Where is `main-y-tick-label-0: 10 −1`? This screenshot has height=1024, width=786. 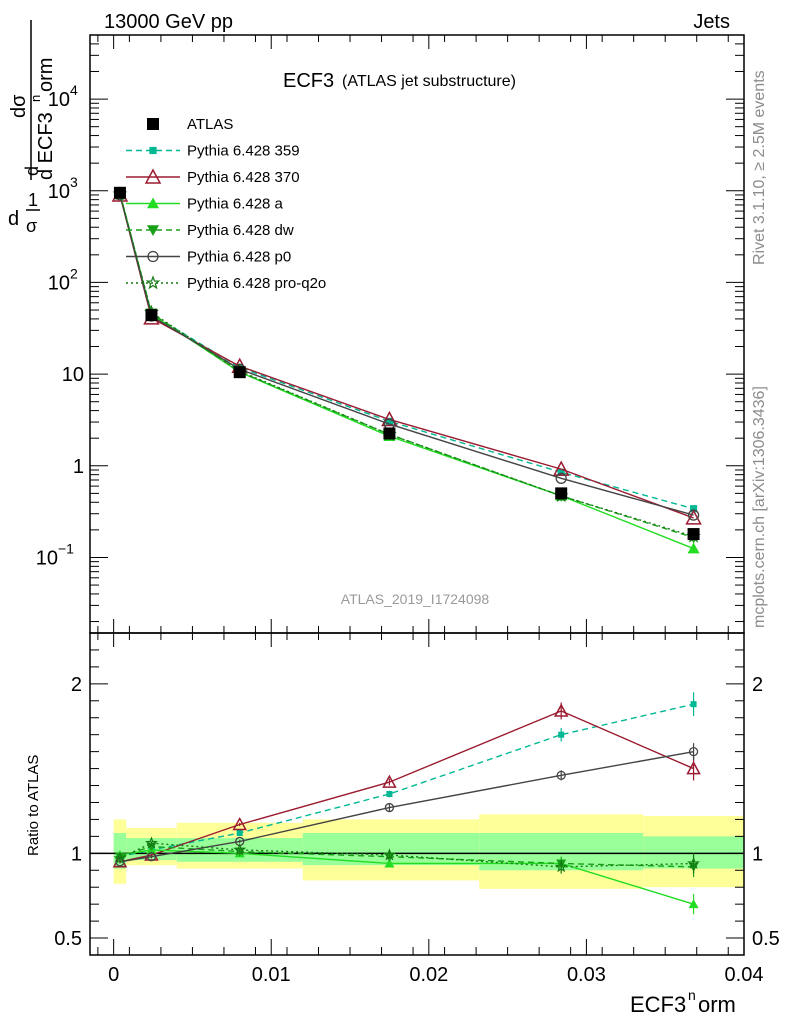 main-y-tick-label-0: 10 −1 is located at coordinates (55, 554).